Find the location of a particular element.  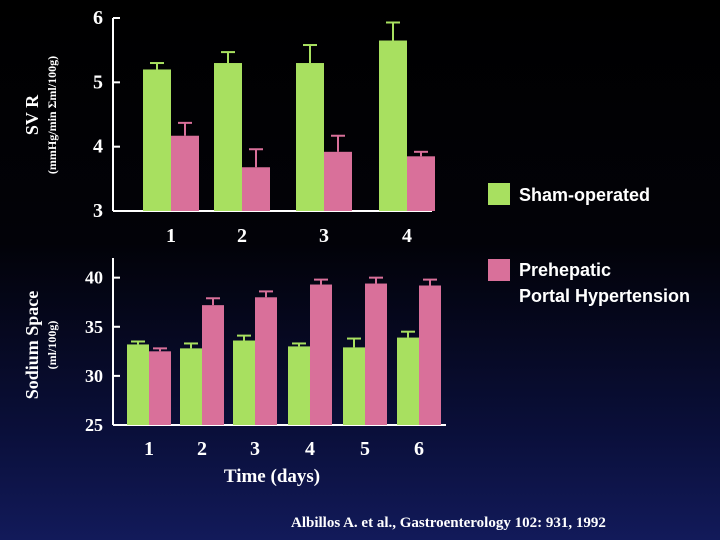

y-tick-label: 3 is located at coordinates (98, 211).